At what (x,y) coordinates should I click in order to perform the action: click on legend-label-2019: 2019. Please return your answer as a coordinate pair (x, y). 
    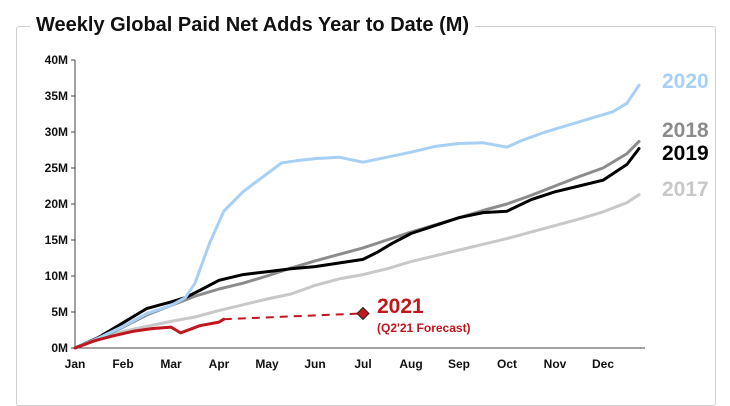
    Looking at the image, I should click on (685, 153).